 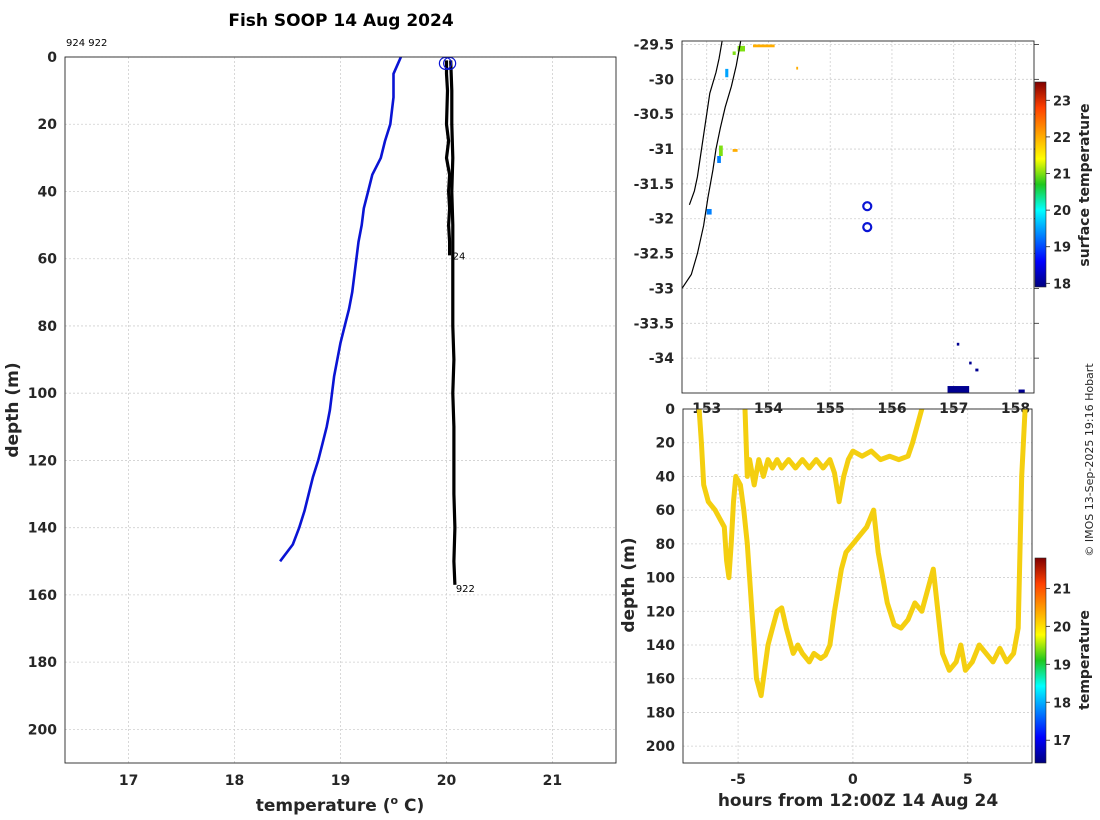 What do you see at coordinates (1058, 665) in the screenshot?
I see `temperature-colorbar-ticks: 17 18 19 20 21` at bounding box center [1058, 665].